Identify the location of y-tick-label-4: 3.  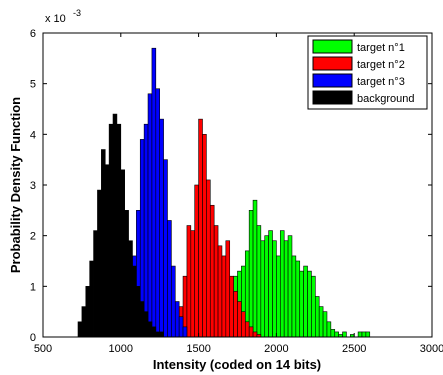
(33, 186).